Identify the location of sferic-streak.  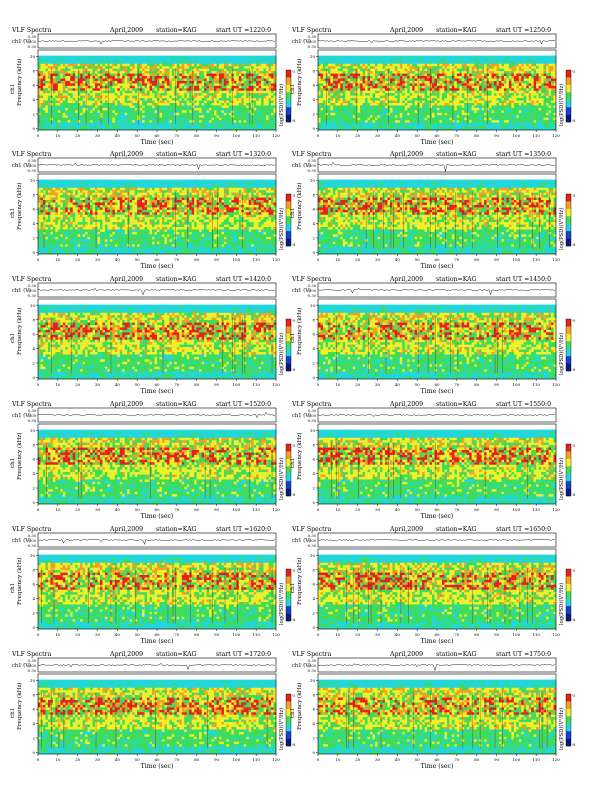
(418, 96).